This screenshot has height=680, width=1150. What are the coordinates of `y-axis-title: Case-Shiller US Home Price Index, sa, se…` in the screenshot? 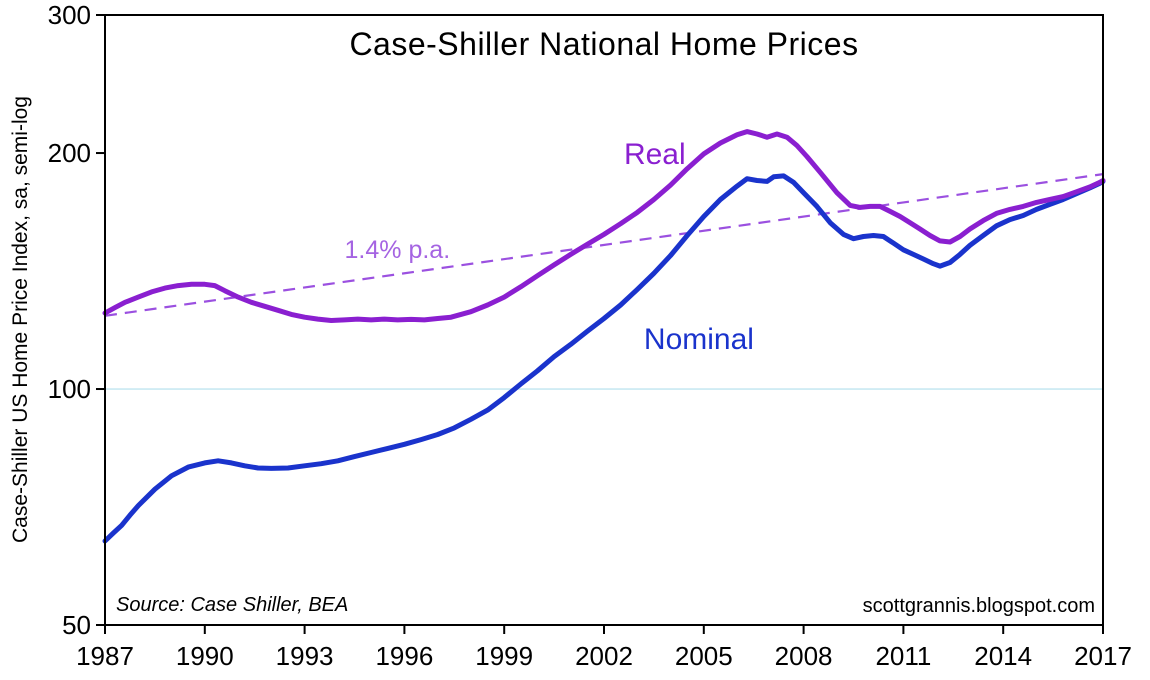 It's located at (20, 320).